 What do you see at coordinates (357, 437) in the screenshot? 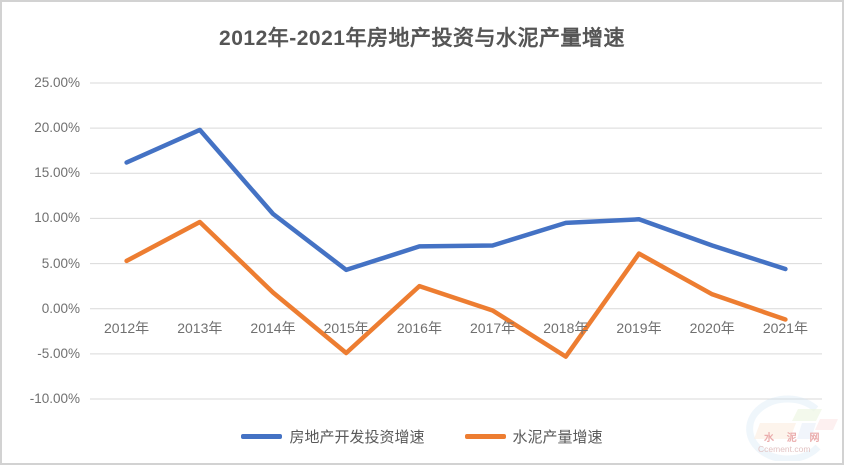
I see `legend-label-investment: 房地产开发投资增速` at bounding box center [357, 437].